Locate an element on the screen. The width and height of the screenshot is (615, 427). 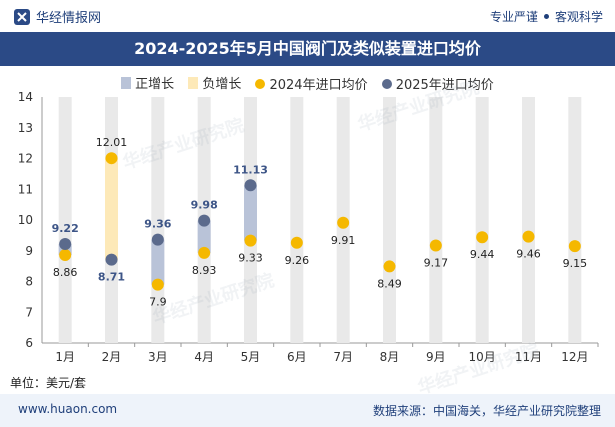
data-label-2024: 8.49 is located at coordinates (389, 283).